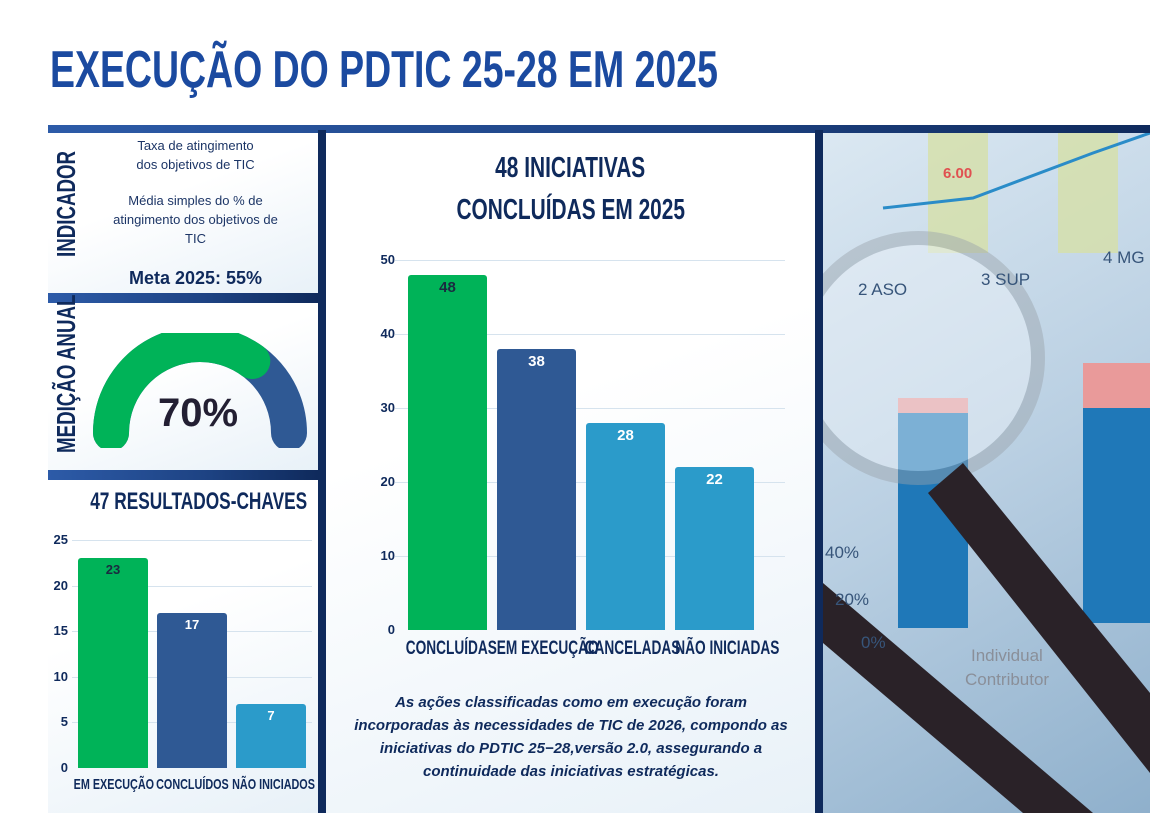 The height and width of the screenshot is (813, 1150). What do you see at coordinates (195, 278) in the screenshot?
I see `target-text: Meta 2025: 55%` at bounding box center [195, 278].